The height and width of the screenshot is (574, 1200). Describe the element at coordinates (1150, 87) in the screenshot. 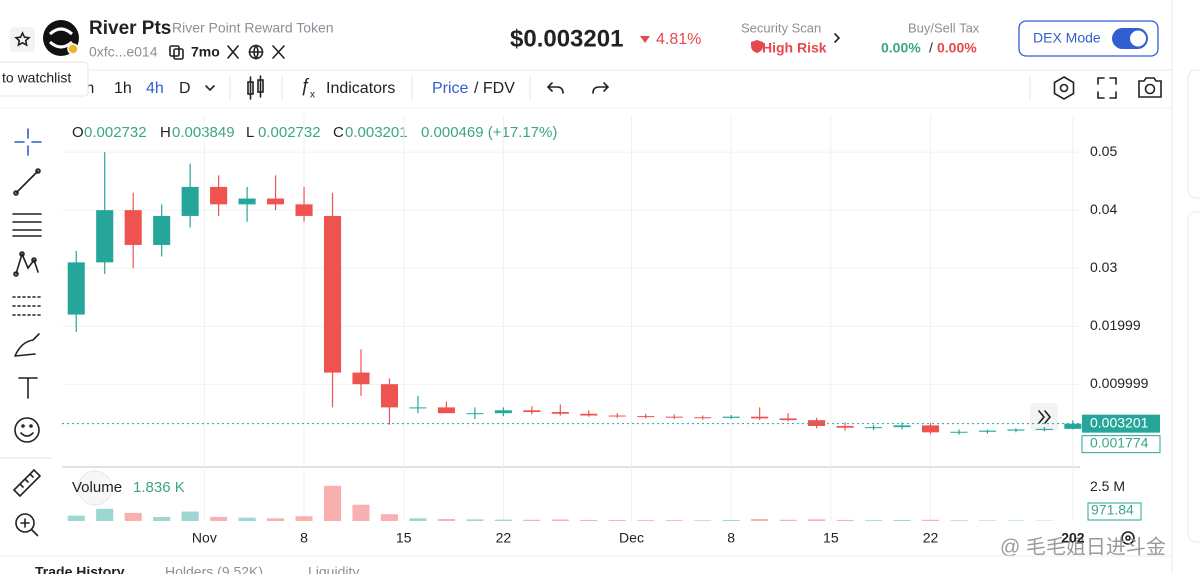

I see `screenshot` at that location.